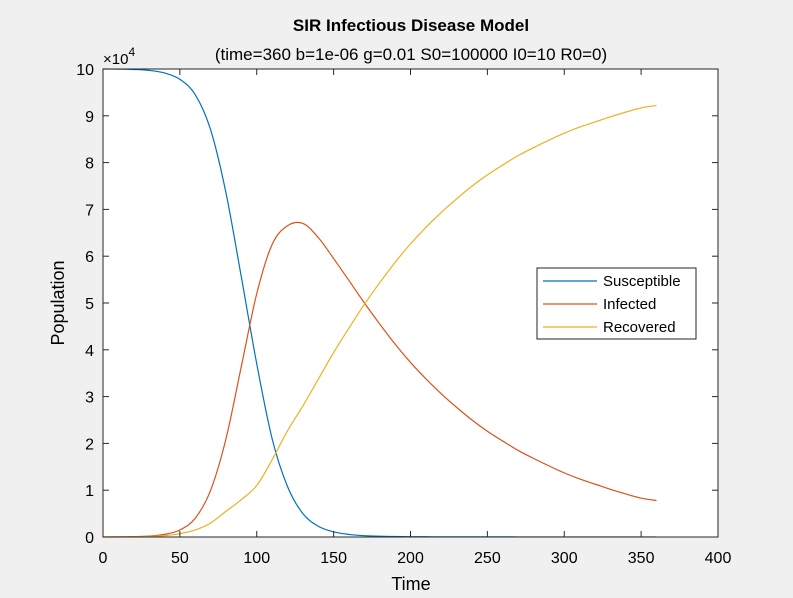  Describe the element at coordinates (89, 538) in the screenshot. I see `y-tick-label: 0` at that location.